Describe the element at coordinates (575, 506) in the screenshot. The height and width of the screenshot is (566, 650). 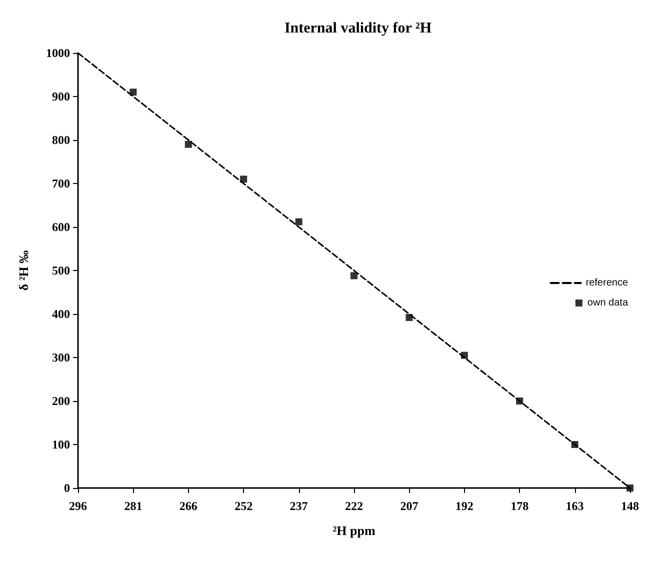
I see `x-tick-label: 163` at that location.